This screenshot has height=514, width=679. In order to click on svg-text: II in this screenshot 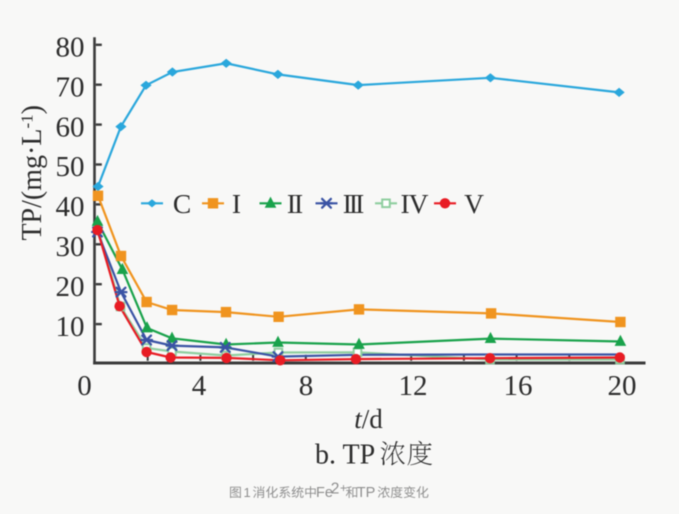, I will do `click(295, 203)`.